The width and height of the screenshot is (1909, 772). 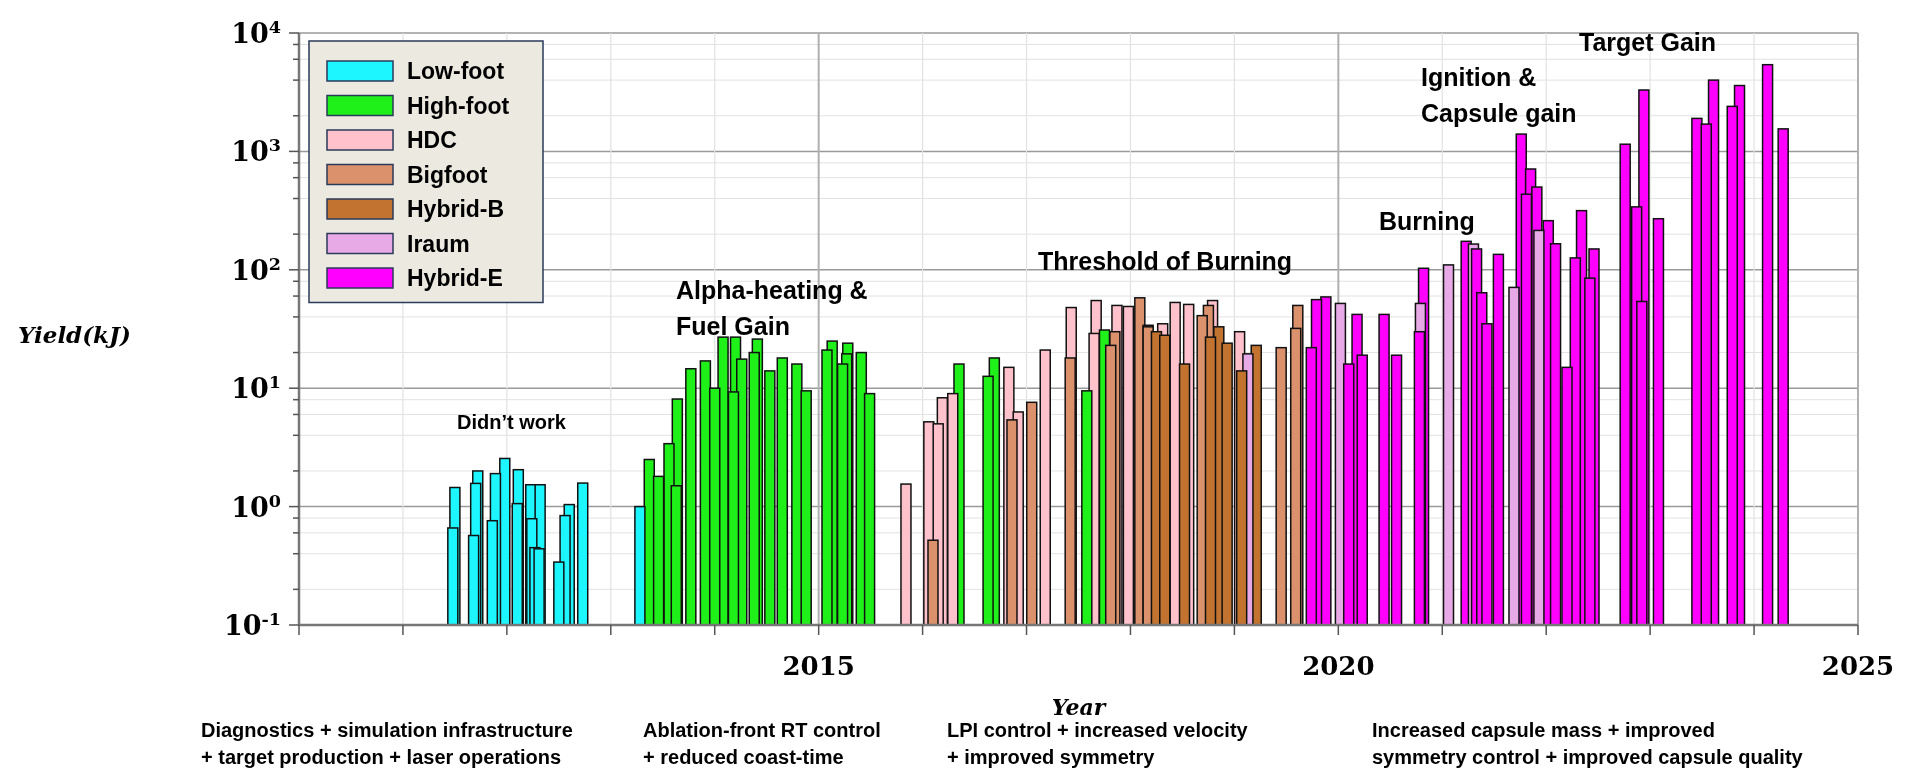 I want to click on y-tick-label: 10$^{3}$, so click(x=256, y=151).